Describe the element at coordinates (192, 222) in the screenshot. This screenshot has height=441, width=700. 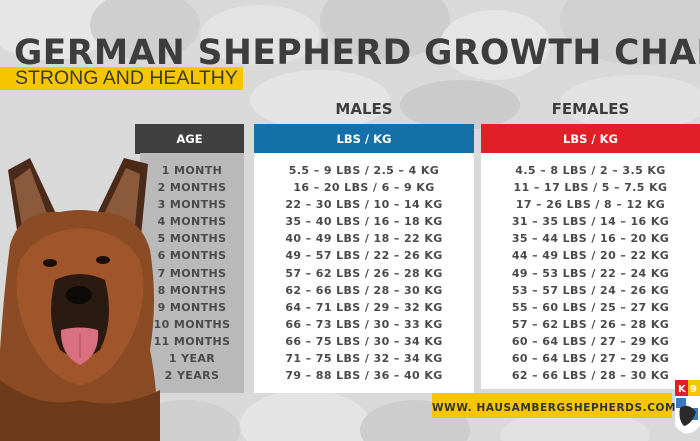
I see `age-cell: 4 MONTHS` at that location.